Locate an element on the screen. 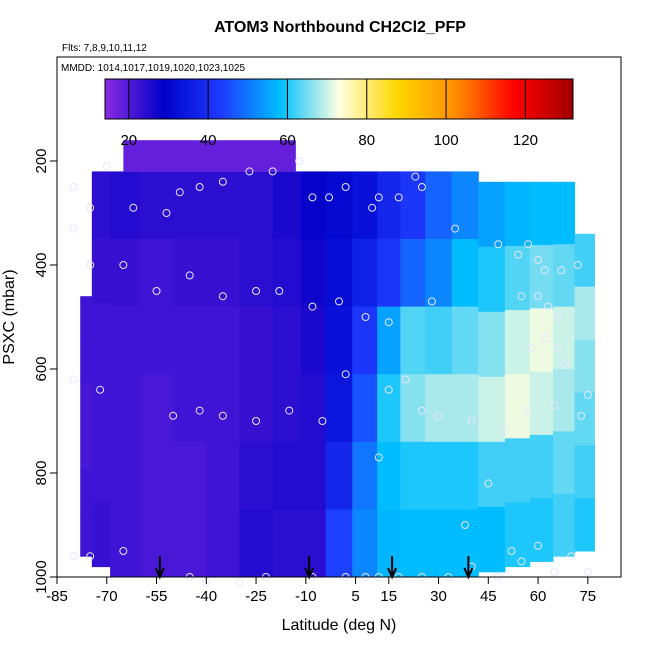  x-tick-label: 60 is located at coordinates (538, 596).